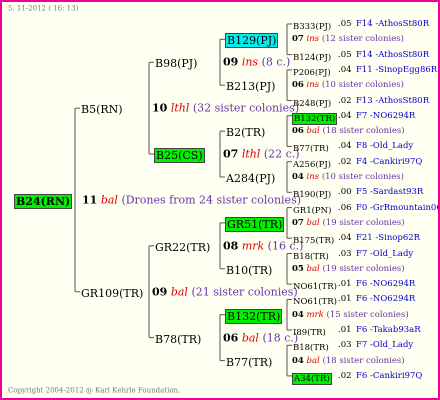  What do you see at coordinates (315, 287) in the screenshot?
I see `node-name: NO61(TR)` at bounding box center [315, 287].